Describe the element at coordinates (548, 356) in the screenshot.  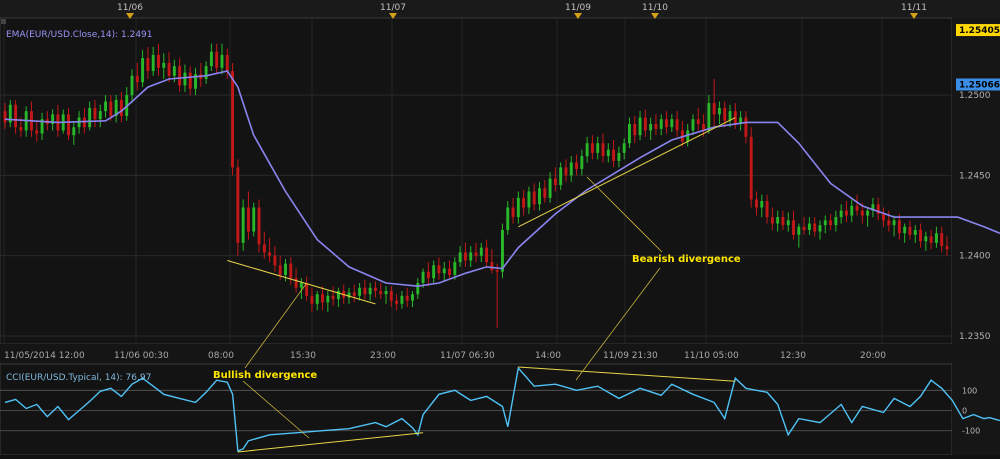
I see `x-tick-label: 14:00` at that location.